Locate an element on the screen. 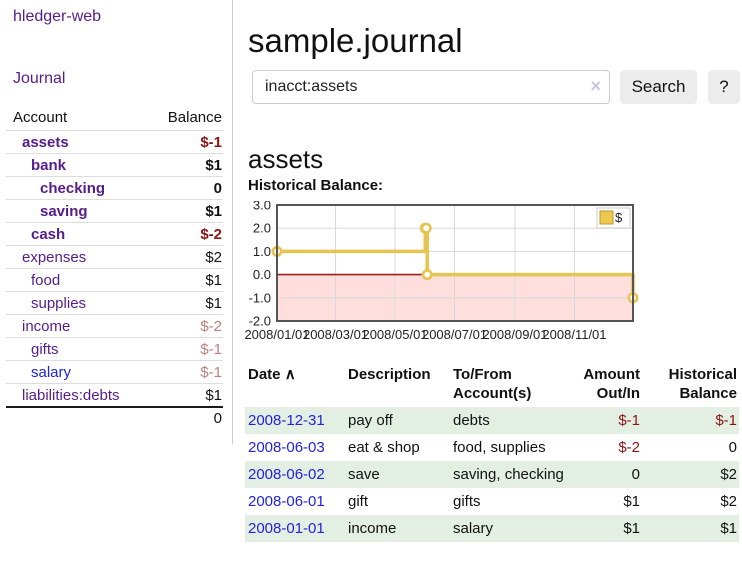 The height and width of the screenshot is (582, 742). accounts-total-value: 0 is located at coordinates (217, 418).